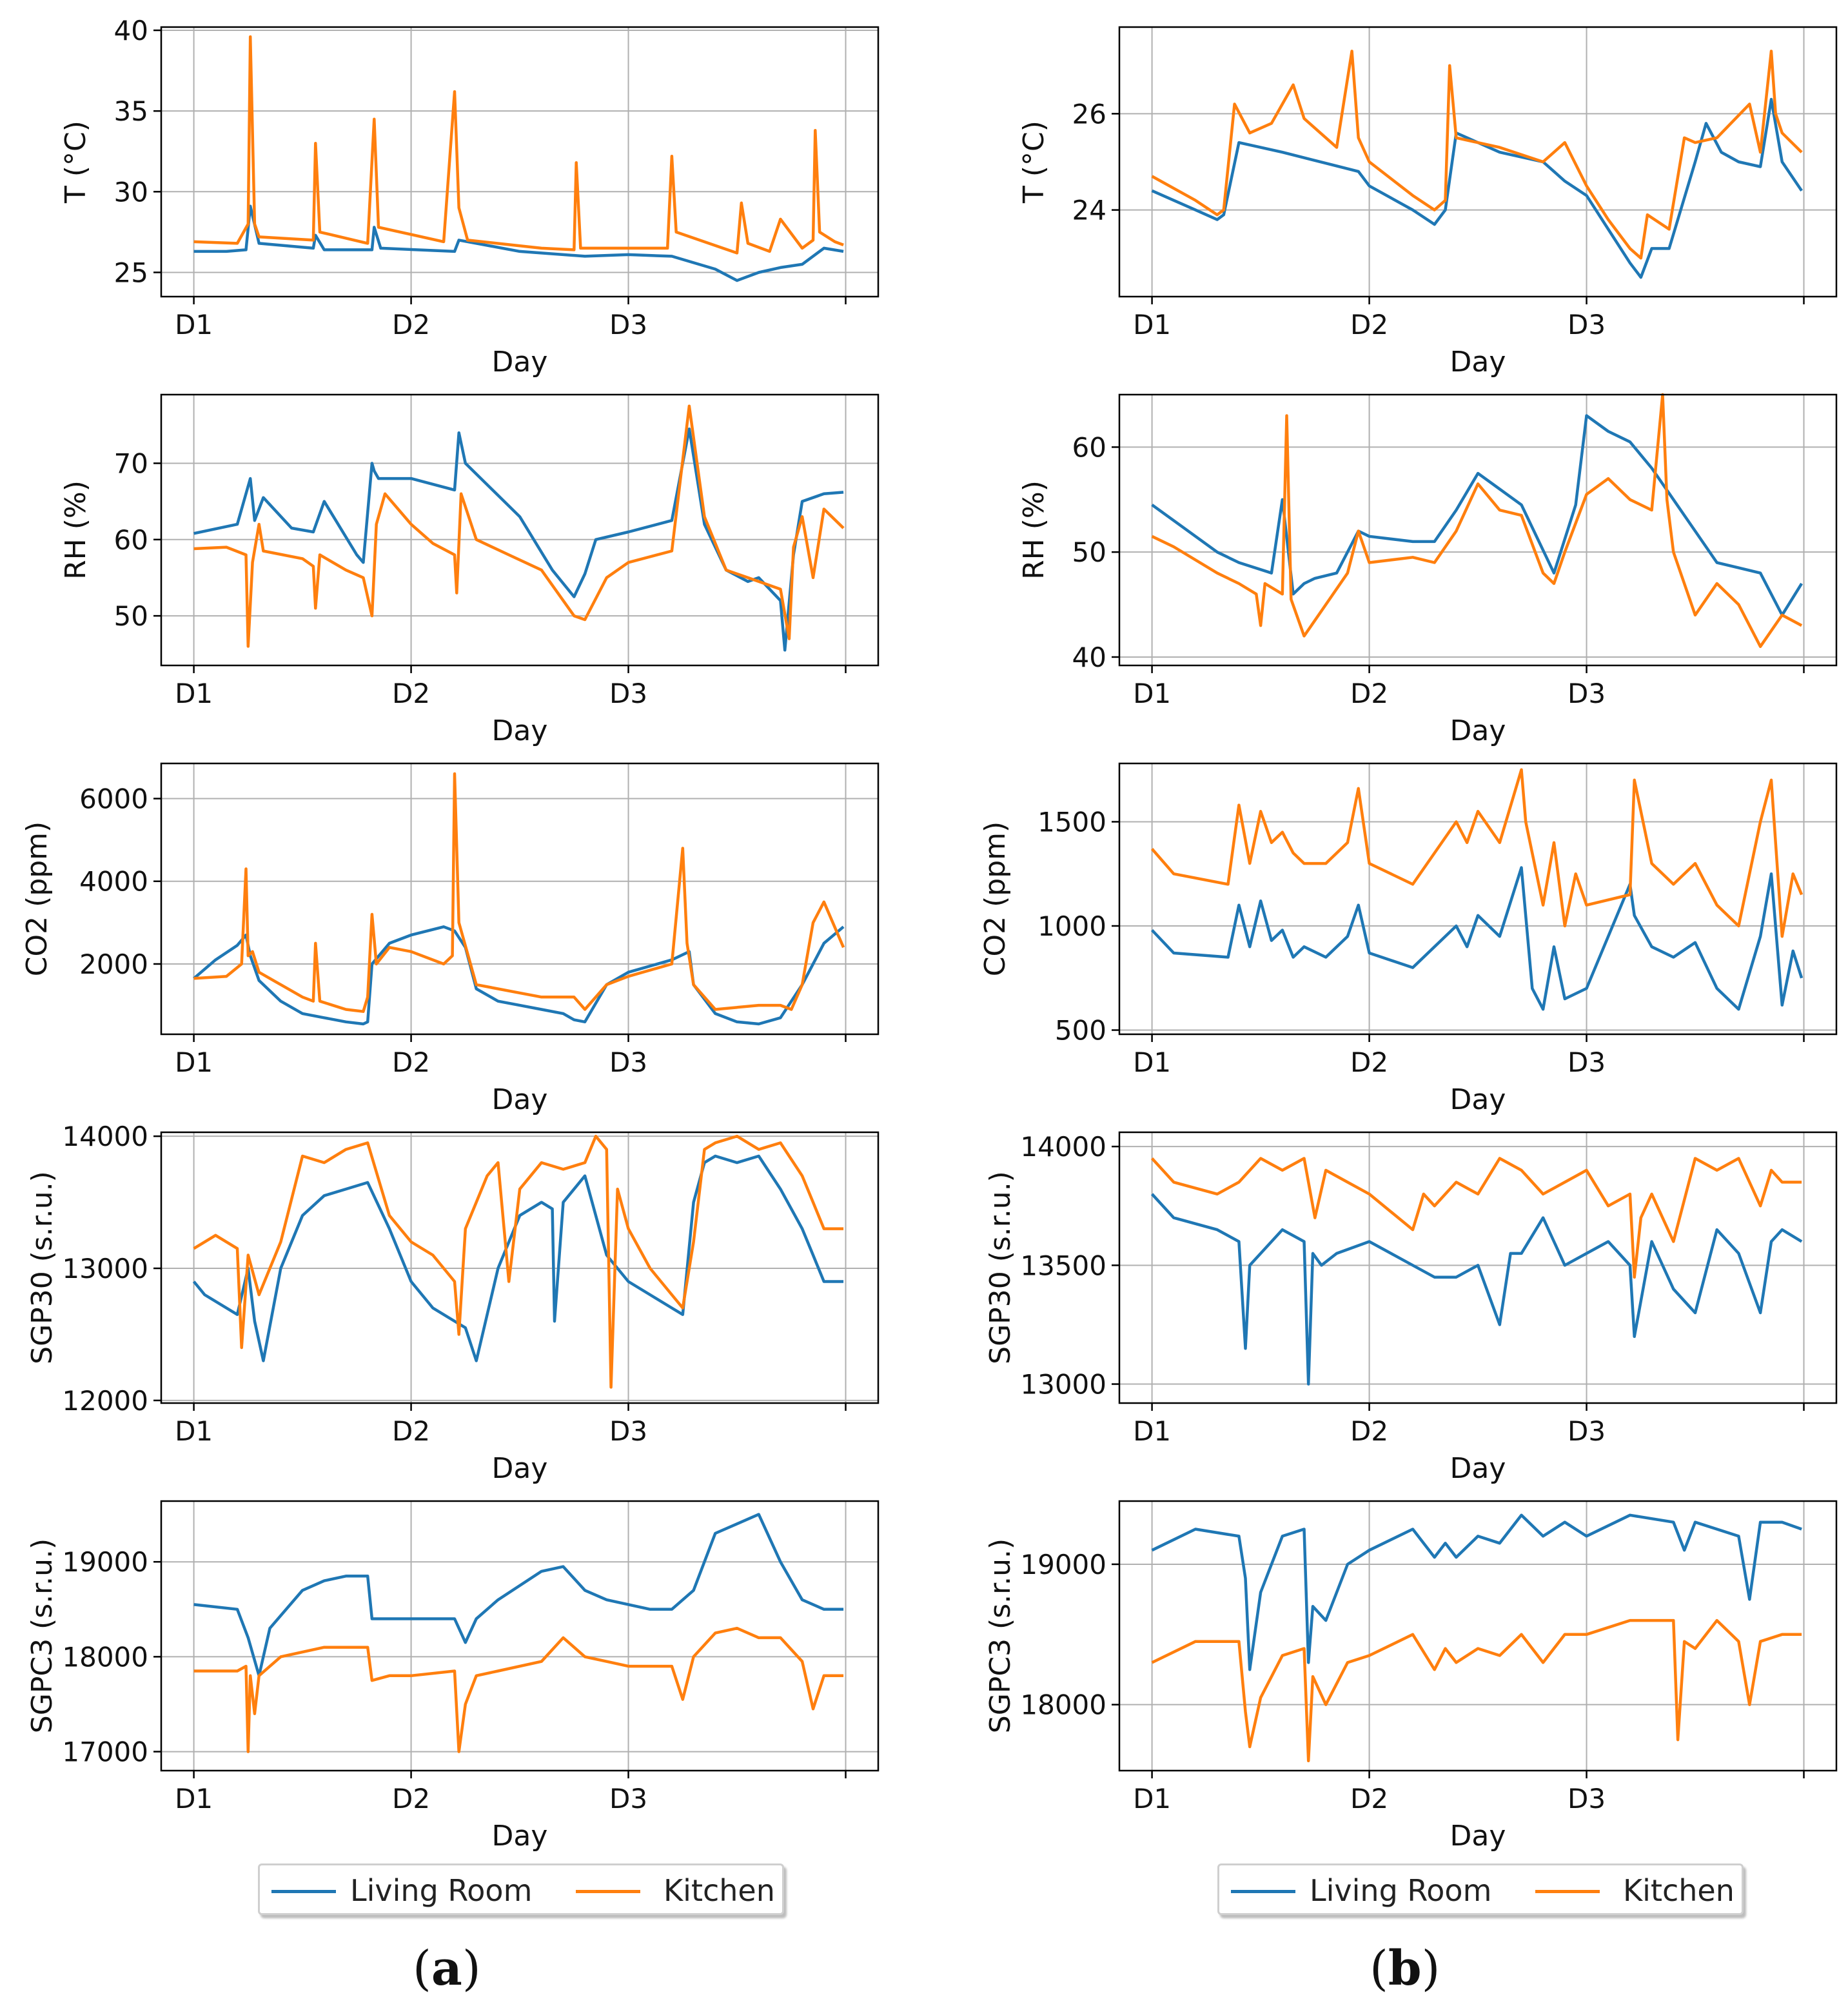 This screenshot has height=2015, width=1848. Describe the element at coordinates (1071, 822) in the screenshot. I see `y-tick-label: 1500` at that location.